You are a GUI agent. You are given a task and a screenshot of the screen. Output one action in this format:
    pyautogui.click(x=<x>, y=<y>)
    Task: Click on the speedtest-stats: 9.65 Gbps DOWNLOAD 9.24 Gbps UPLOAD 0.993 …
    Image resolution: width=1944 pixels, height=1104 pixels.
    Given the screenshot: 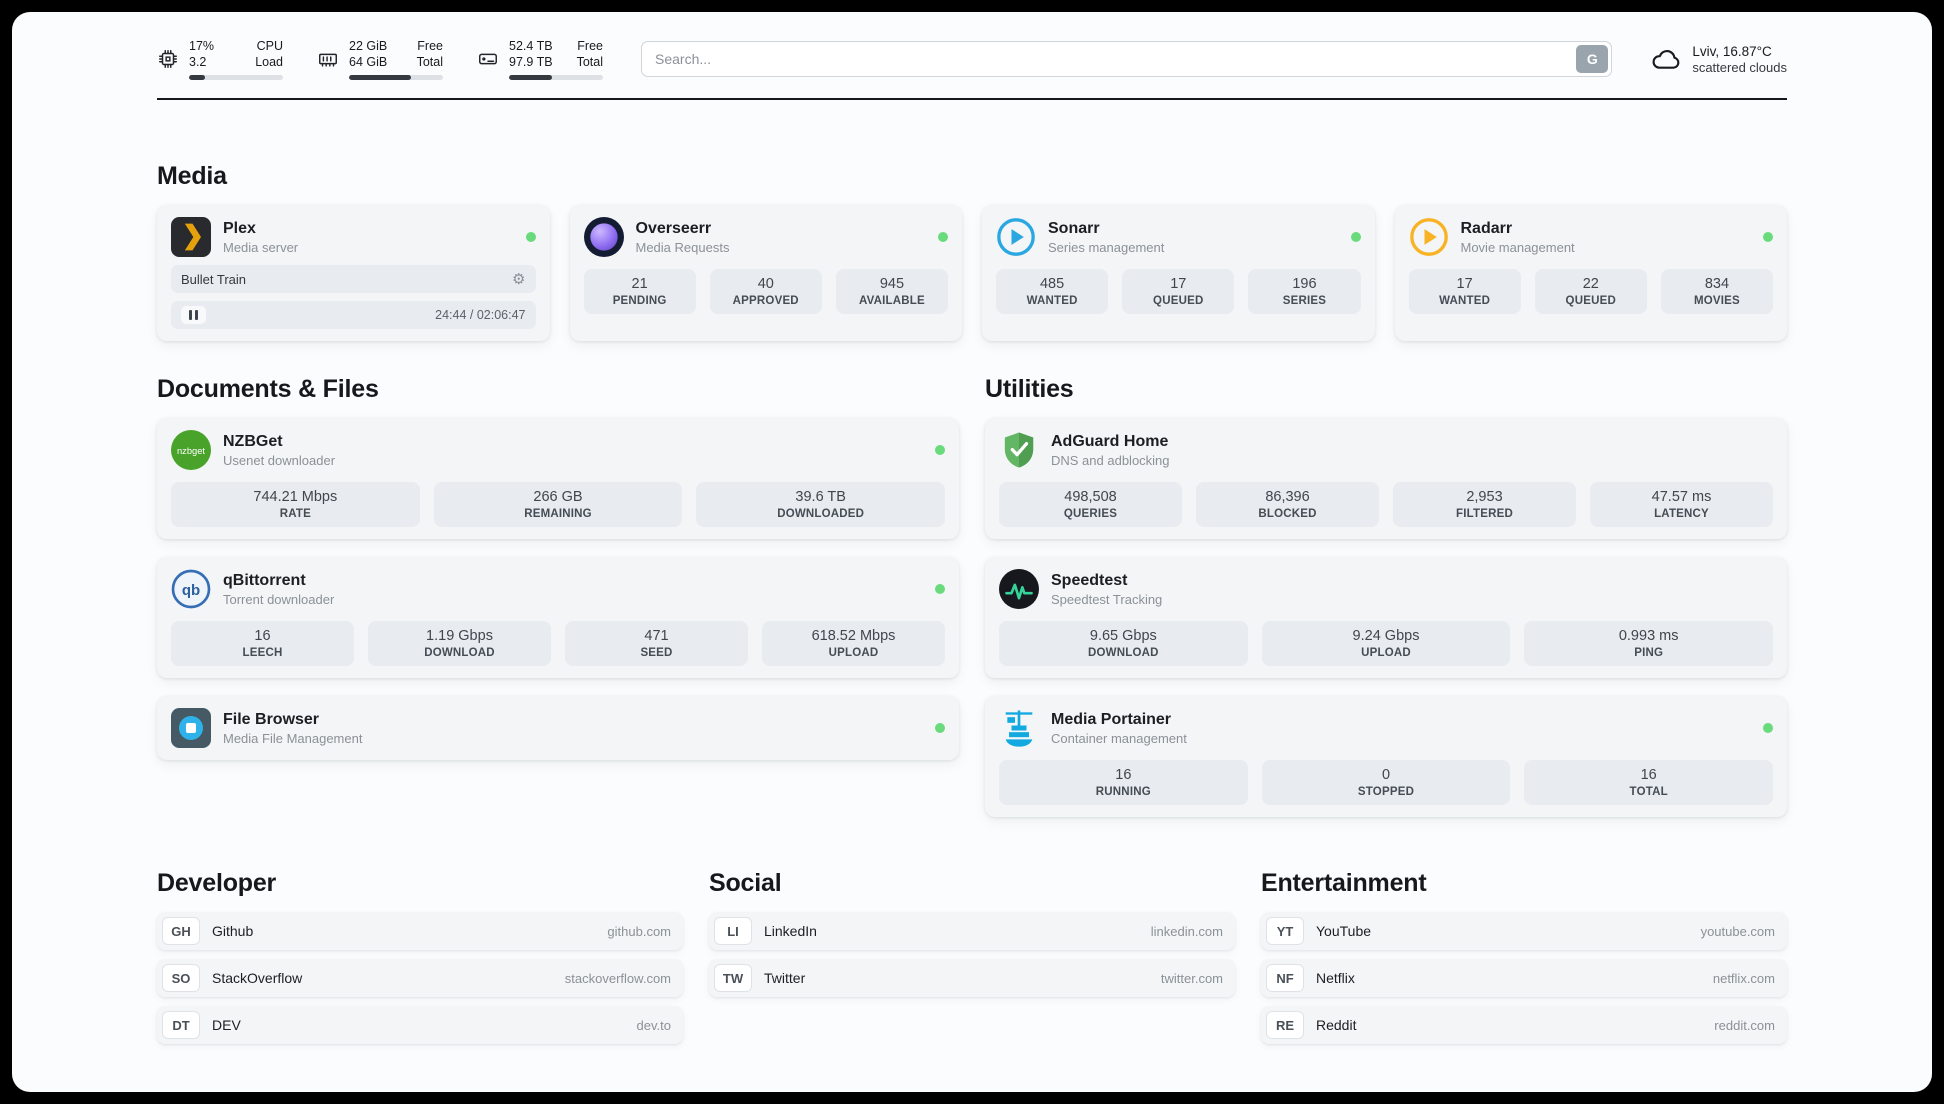 What is the action you would take?
    pyautogui.click(x=1386, y=643)
    